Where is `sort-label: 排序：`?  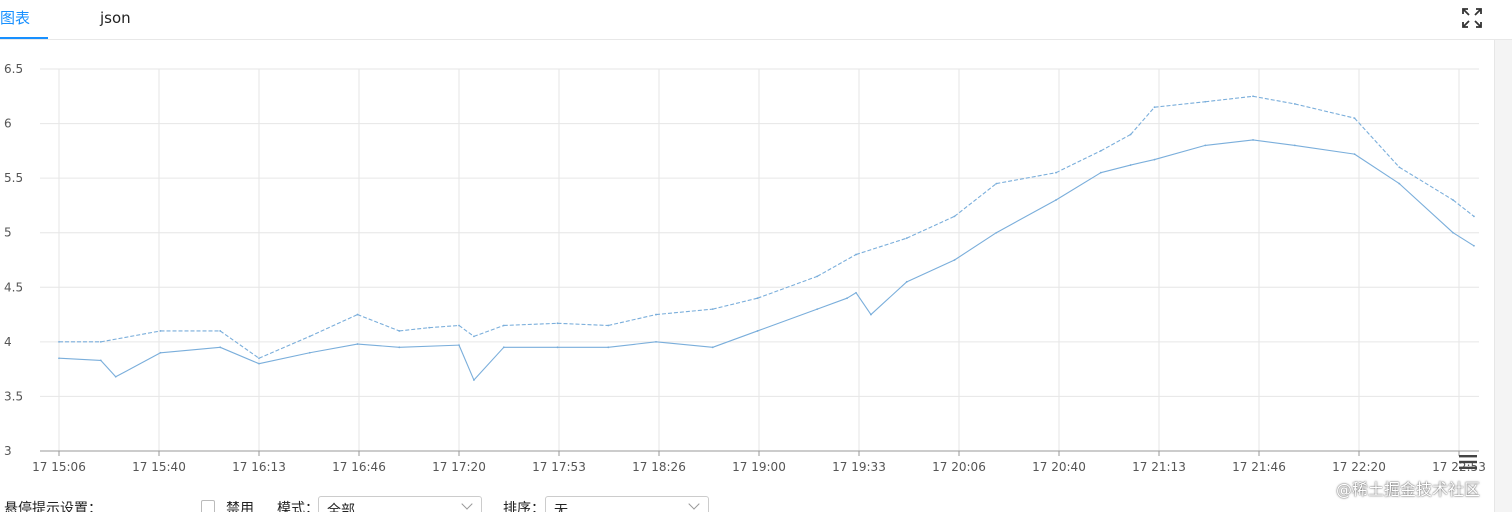
sort-label: 排序： is located at coordinates (524, 506).